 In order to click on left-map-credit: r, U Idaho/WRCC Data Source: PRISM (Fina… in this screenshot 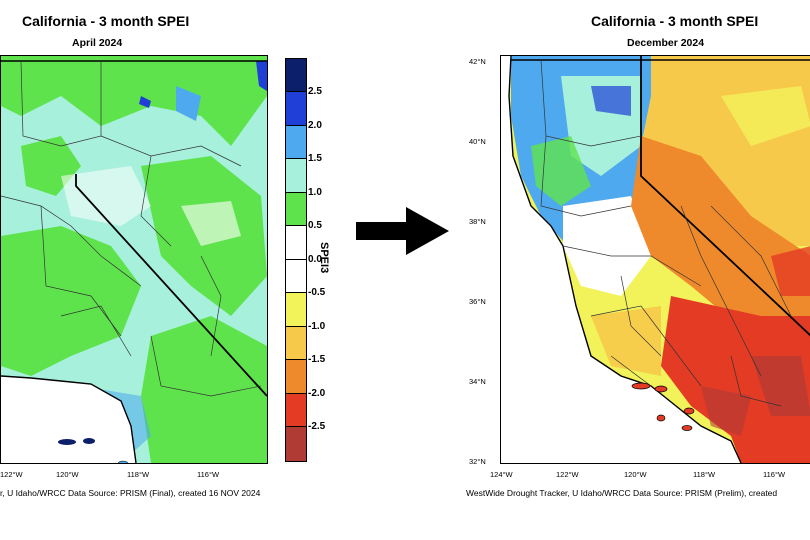, I will do `click(130, 493)`.